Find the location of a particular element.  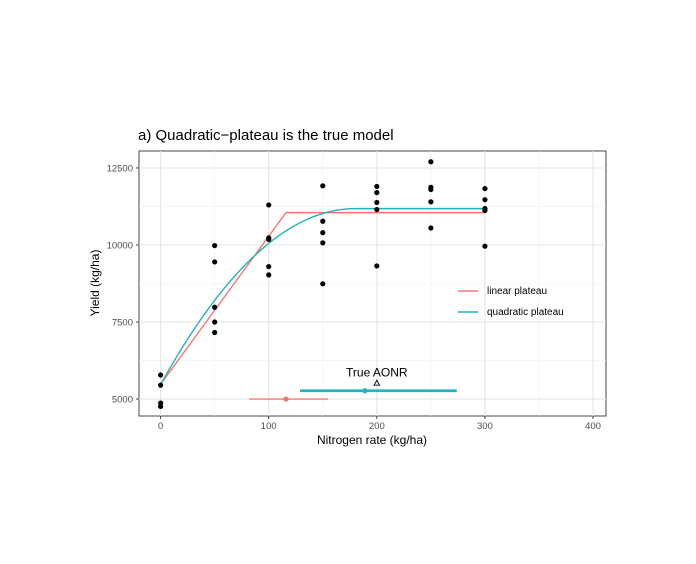

y-tick-label: 10000 is located at coordinates (120, 245).